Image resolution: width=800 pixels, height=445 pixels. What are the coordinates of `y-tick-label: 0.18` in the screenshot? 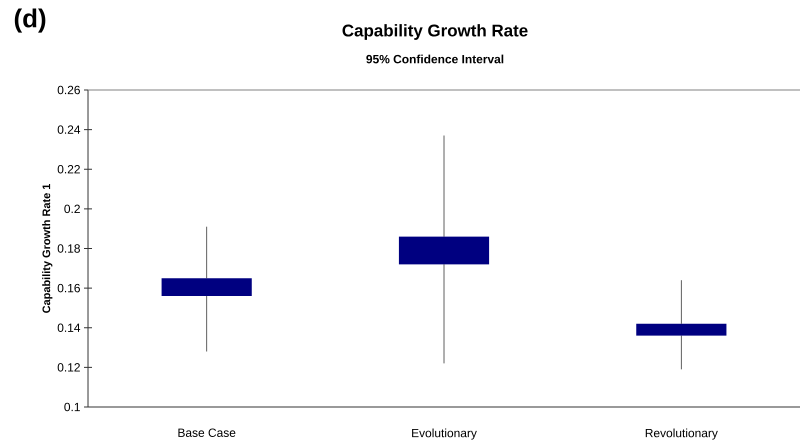 It's located at (69, 248).